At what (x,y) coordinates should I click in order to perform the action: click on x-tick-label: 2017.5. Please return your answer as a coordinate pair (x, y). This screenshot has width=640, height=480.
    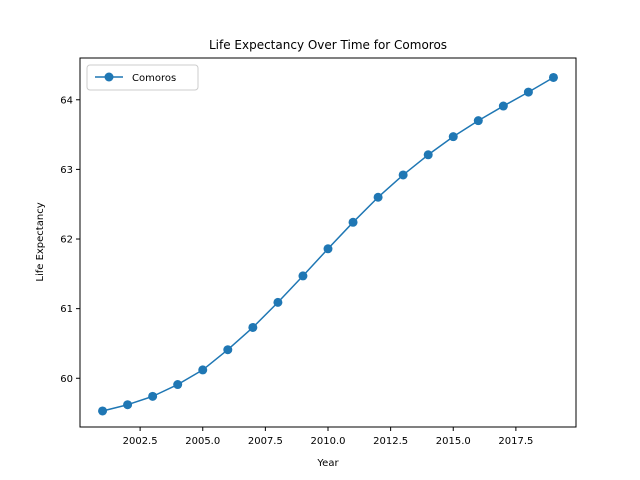
    Looking at the image, I should click on (515, 441).